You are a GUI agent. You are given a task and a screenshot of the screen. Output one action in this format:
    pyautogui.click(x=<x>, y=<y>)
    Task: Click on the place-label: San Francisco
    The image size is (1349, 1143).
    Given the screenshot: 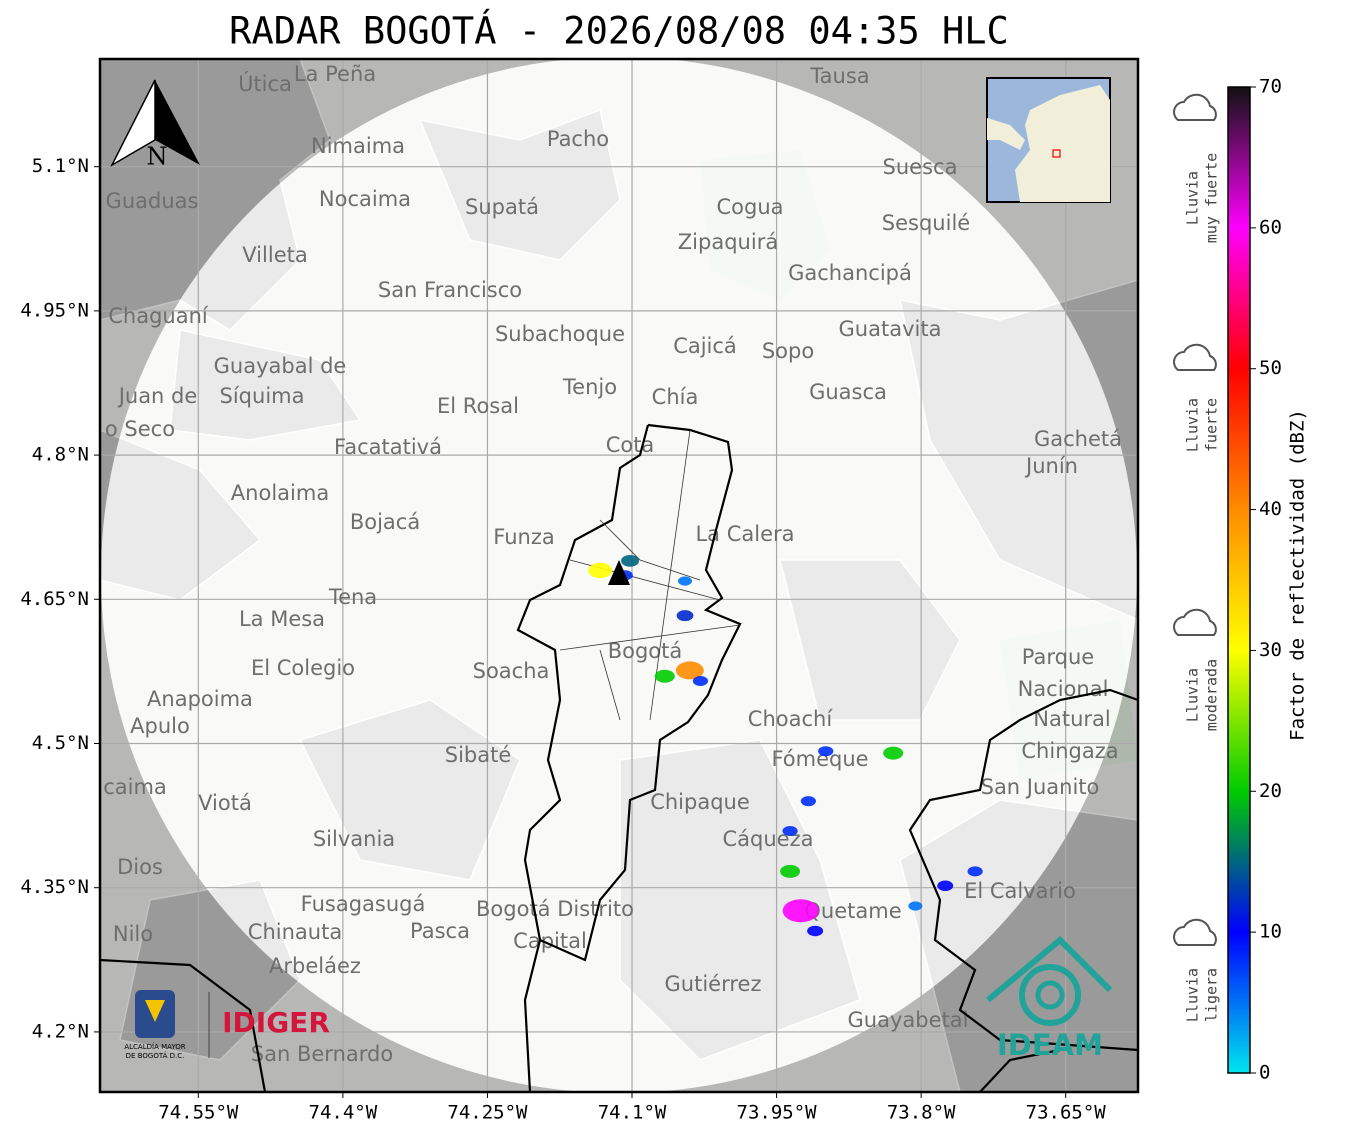 What is the action you would take?
    pyautogui.click(x=450, y=290)
    